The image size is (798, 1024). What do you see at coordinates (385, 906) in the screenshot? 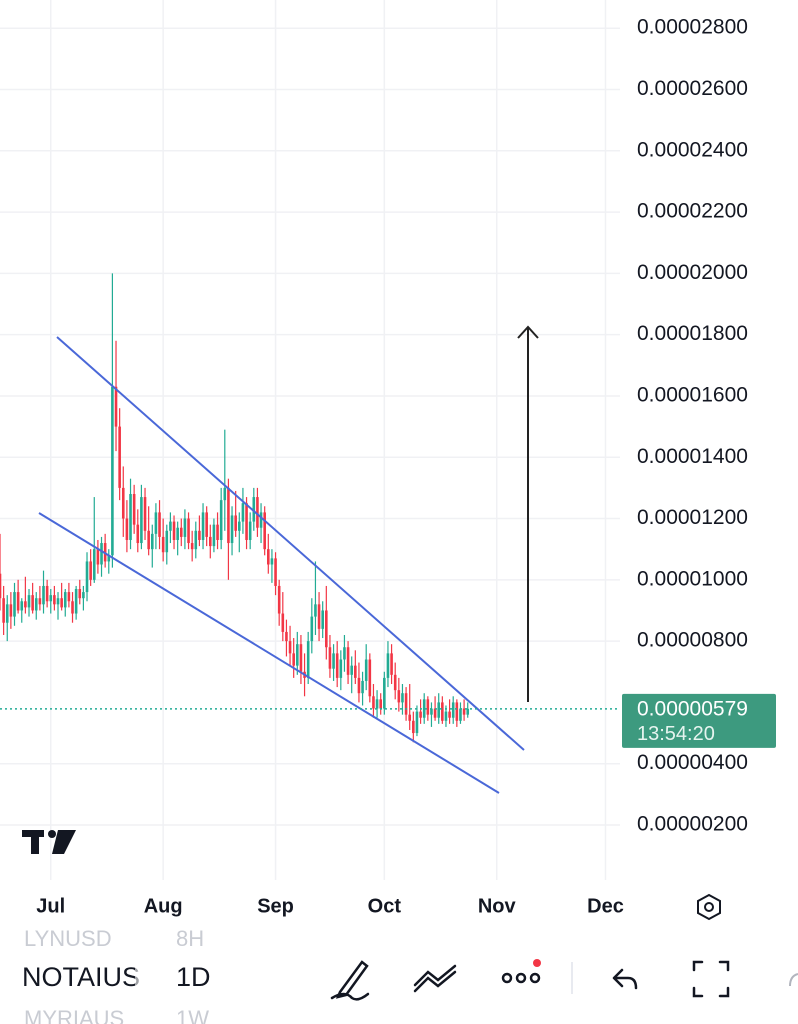
I see `x-tick-label: Oct` at bounding box center [385, 906].